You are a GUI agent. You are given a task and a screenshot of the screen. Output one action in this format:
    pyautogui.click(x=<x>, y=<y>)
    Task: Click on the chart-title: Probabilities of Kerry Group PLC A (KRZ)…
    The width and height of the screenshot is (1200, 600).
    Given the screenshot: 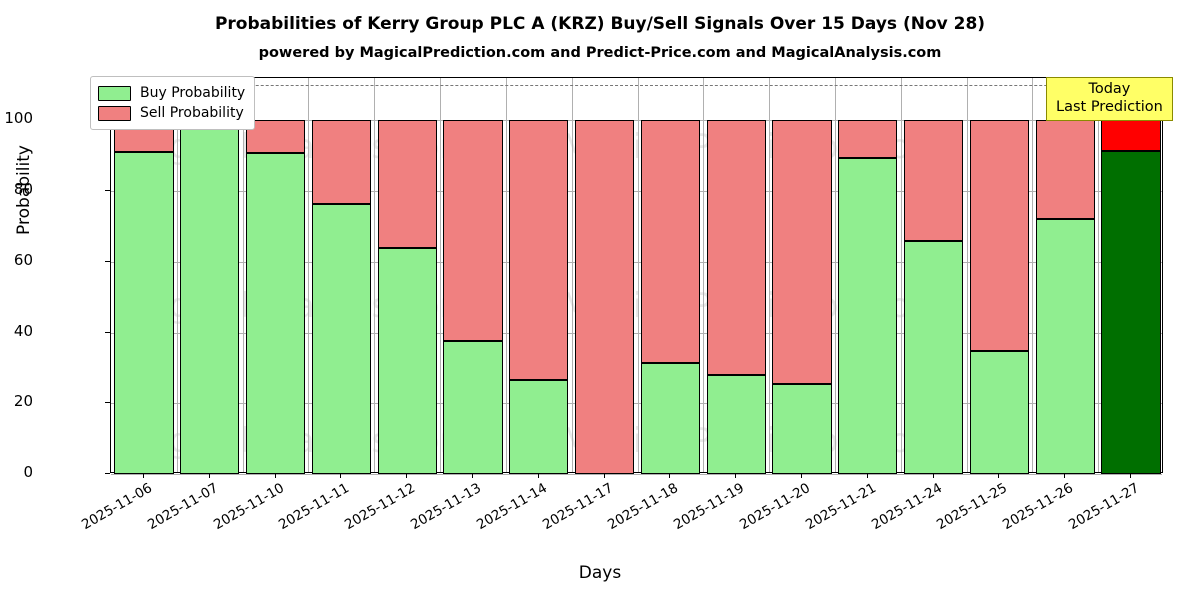 What is the action you would take?
    pyautogui.click(x=600, y=24)
    